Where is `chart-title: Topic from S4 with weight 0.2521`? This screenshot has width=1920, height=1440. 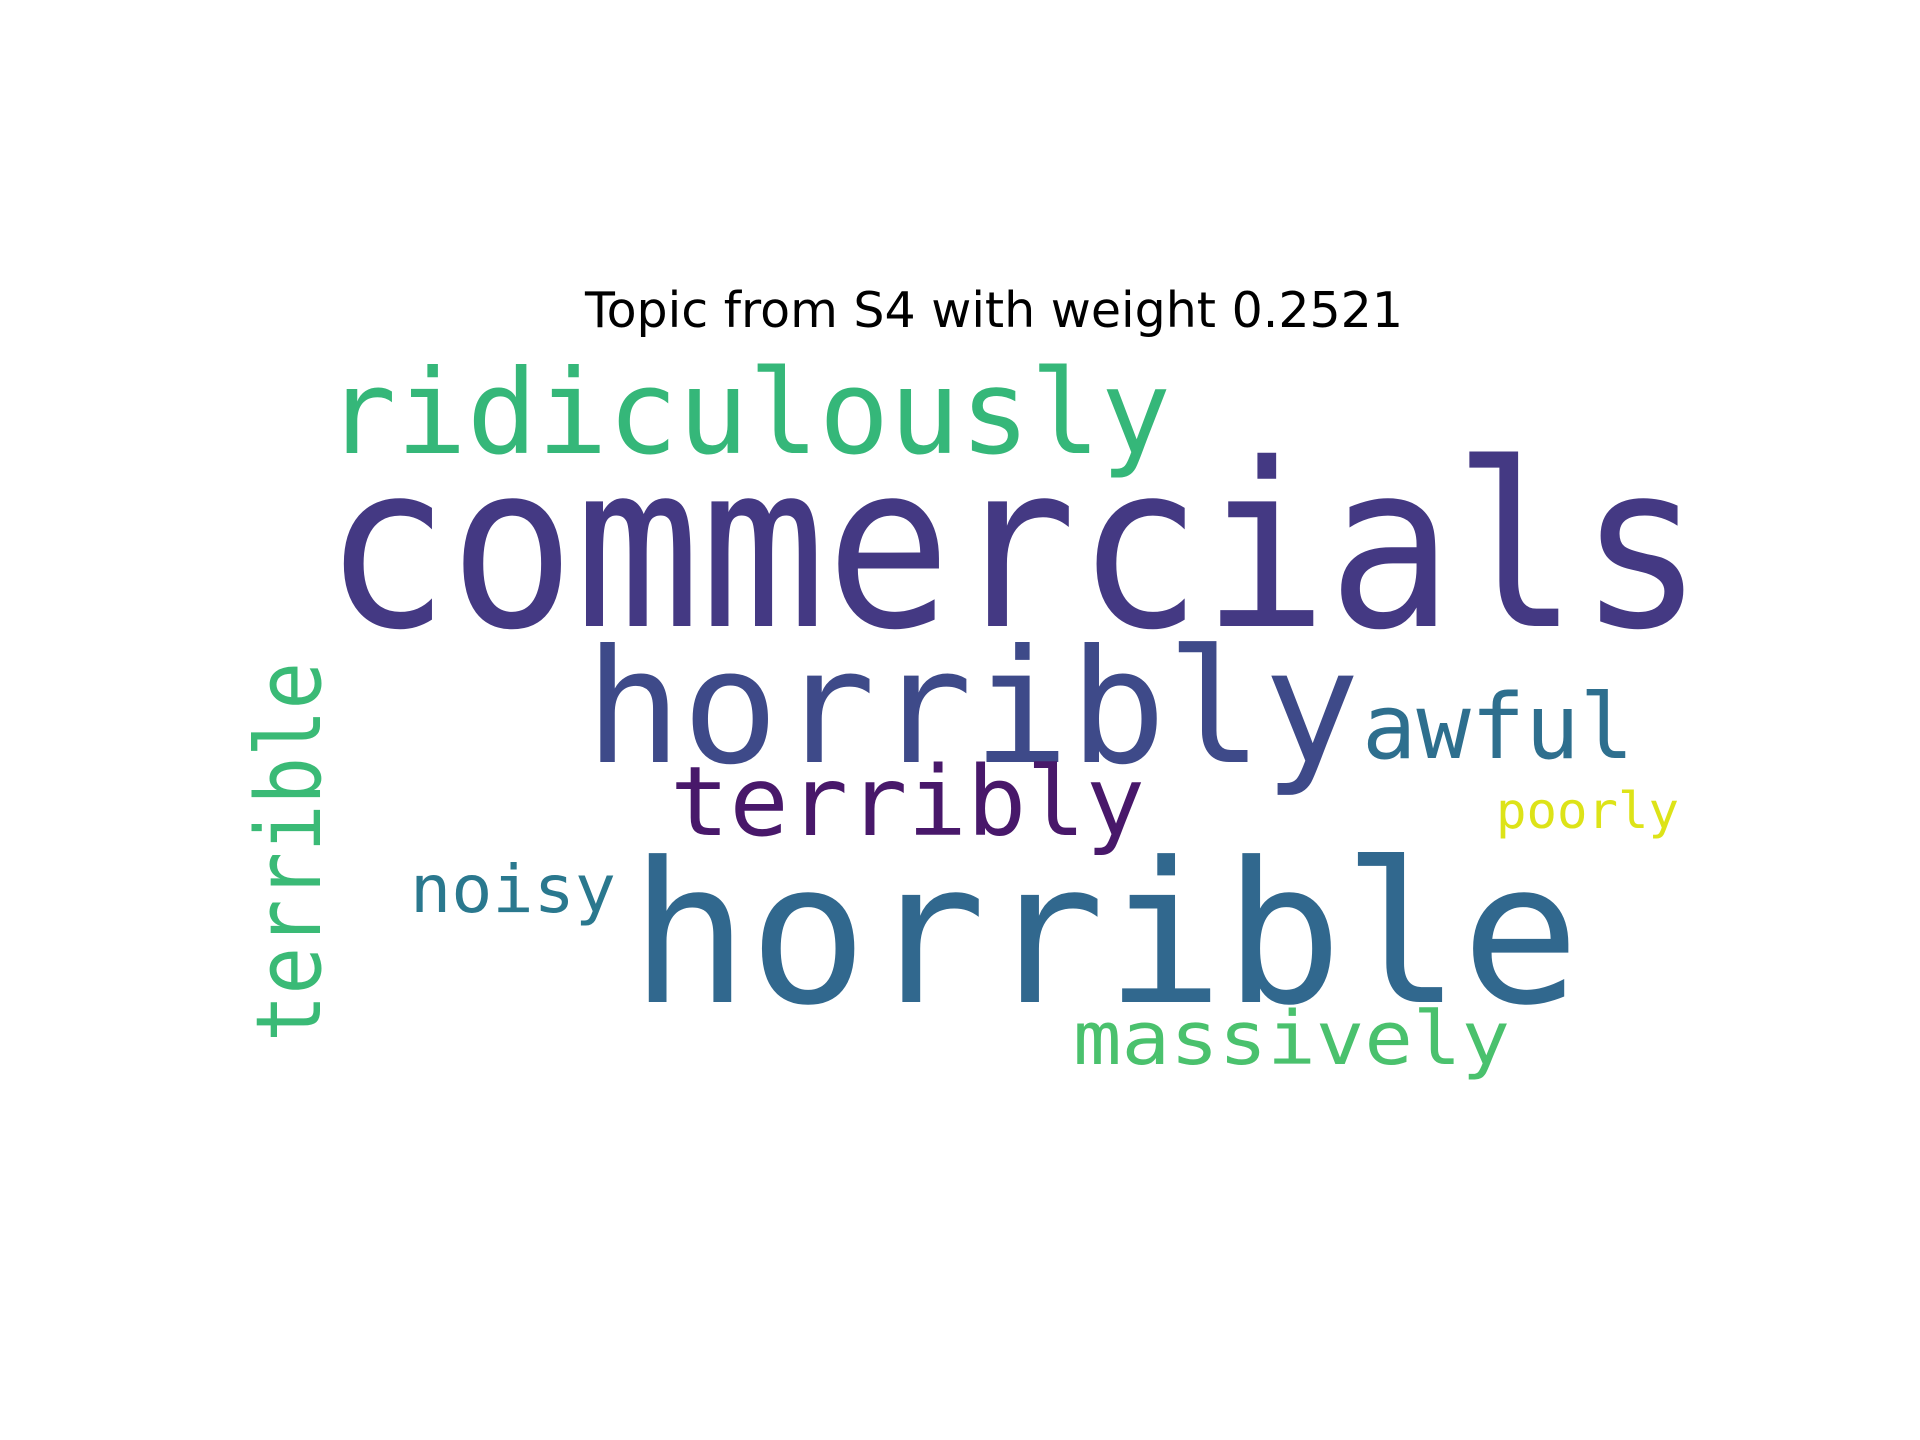 chart-title: Topic from S4 with weight 0.2521 is located at coordinates (994, 310).